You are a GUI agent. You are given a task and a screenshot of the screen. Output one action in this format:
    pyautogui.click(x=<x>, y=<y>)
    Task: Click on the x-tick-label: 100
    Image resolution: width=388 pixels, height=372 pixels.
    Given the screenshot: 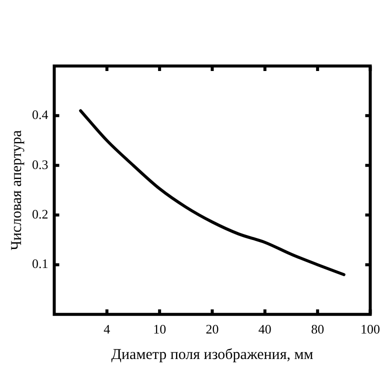 What is the action you would take?
    pyautogui.click(x=370, y=329)
    